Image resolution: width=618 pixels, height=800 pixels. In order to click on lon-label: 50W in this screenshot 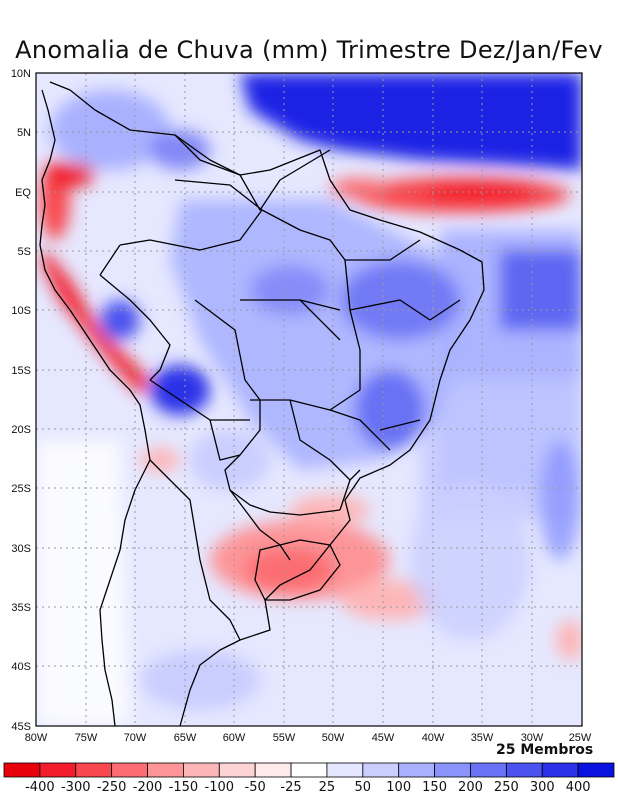, I will do `click(333, 738)`.